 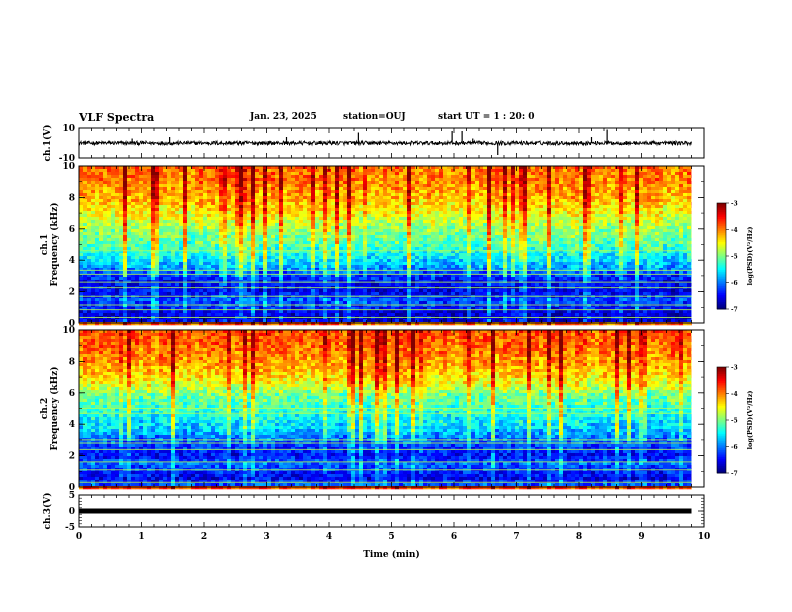 What do you see at coordinates (72, 198) in the screenshot?
I see `ch1-spectrogram-ytick-label: 8` at bounding box center [72, 198].